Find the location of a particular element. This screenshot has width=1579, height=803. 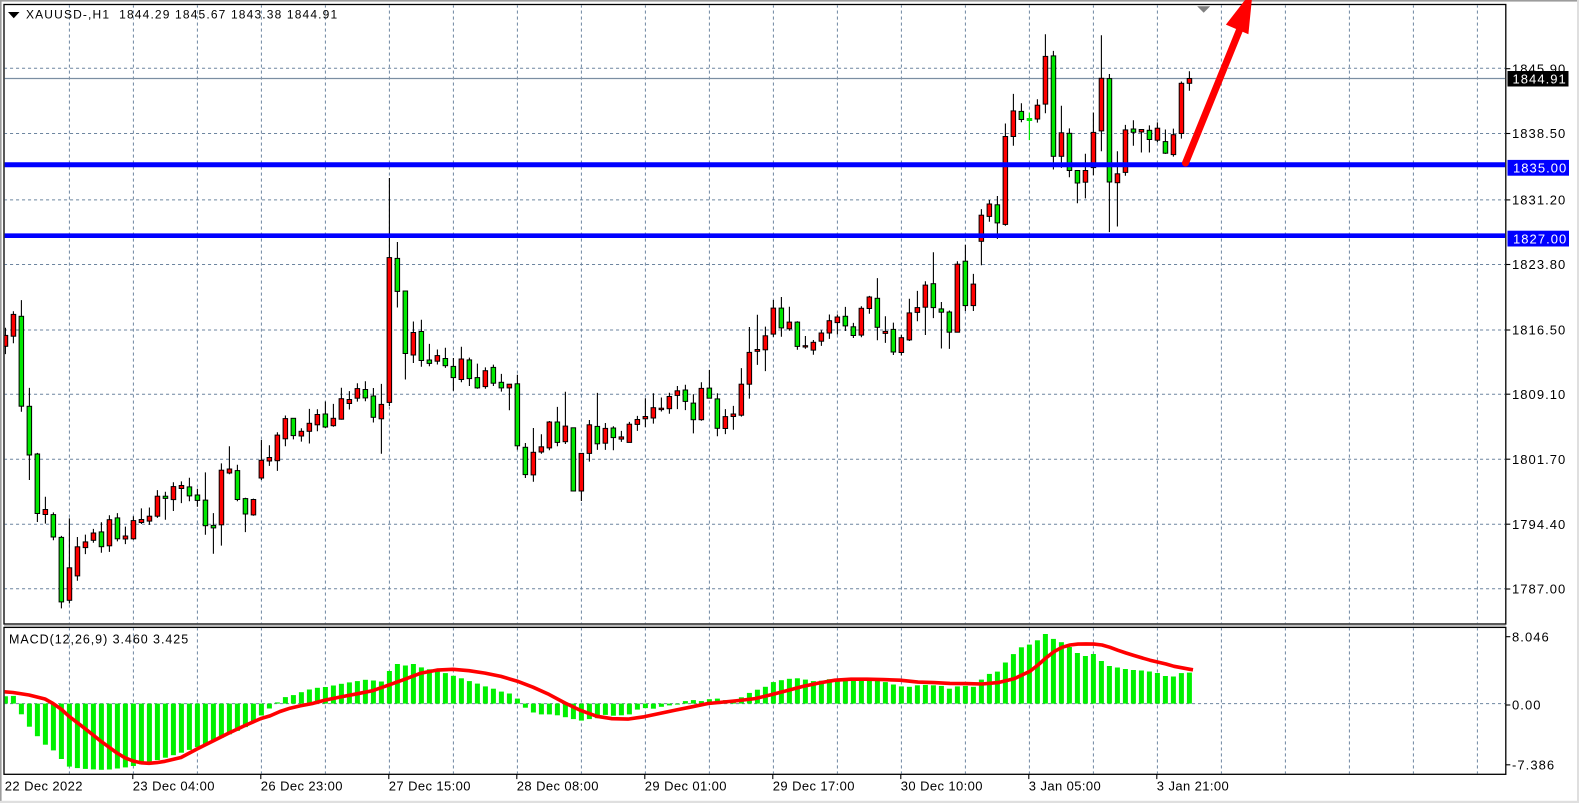

svg-text: 28 Dec 08:00 is located at coordinates (558, 786).